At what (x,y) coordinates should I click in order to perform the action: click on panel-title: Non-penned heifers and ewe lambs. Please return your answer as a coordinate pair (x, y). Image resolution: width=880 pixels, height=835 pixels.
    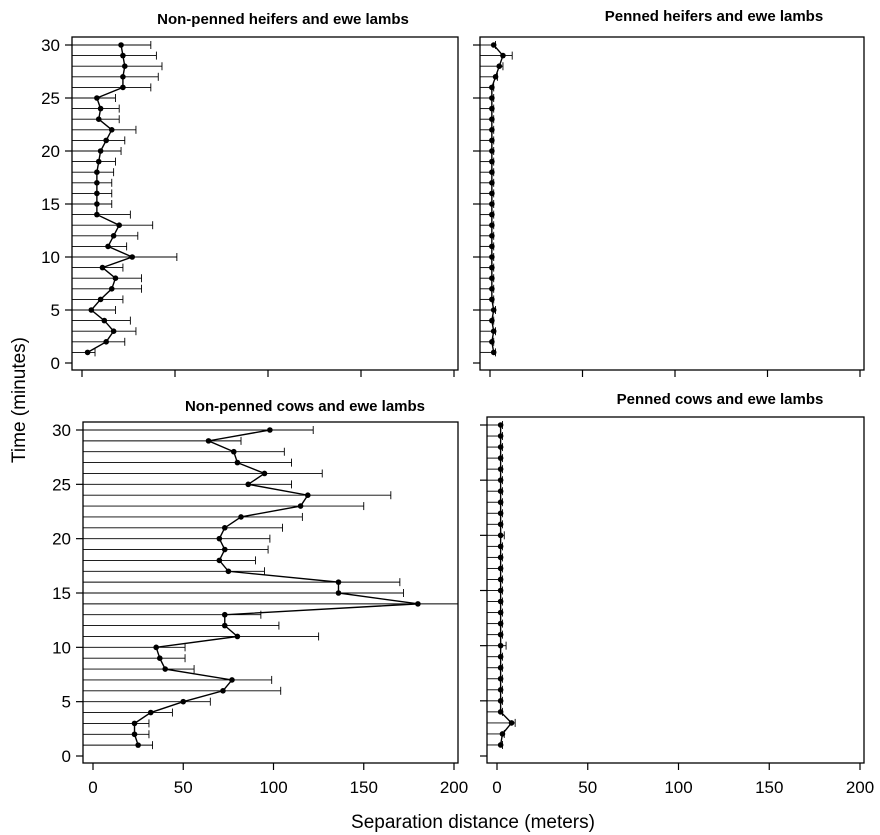
    Looking at the image, I should click on (283, 19).